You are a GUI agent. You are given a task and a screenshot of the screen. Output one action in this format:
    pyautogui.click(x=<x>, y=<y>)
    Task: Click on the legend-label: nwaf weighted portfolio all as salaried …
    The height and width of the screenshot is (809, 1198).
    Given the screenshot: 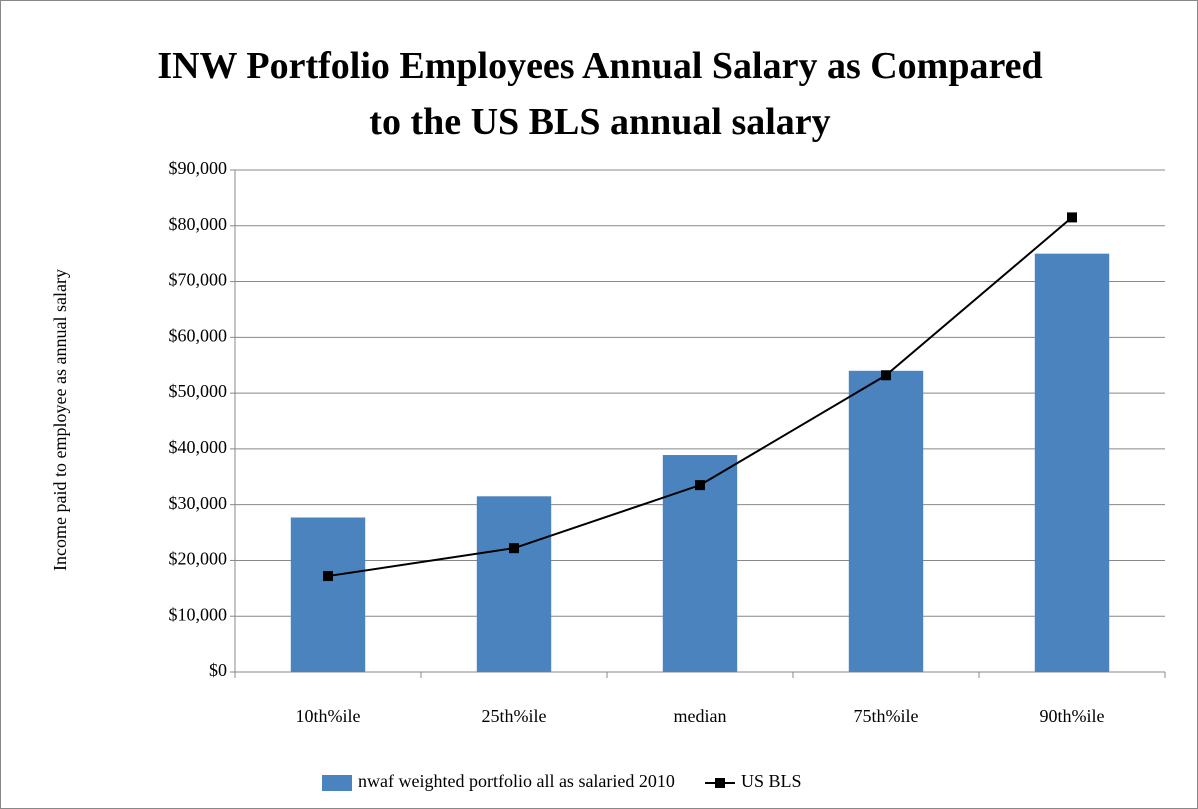 What is the action you would take?
    pyautogui.click(x=516, y=781)
    